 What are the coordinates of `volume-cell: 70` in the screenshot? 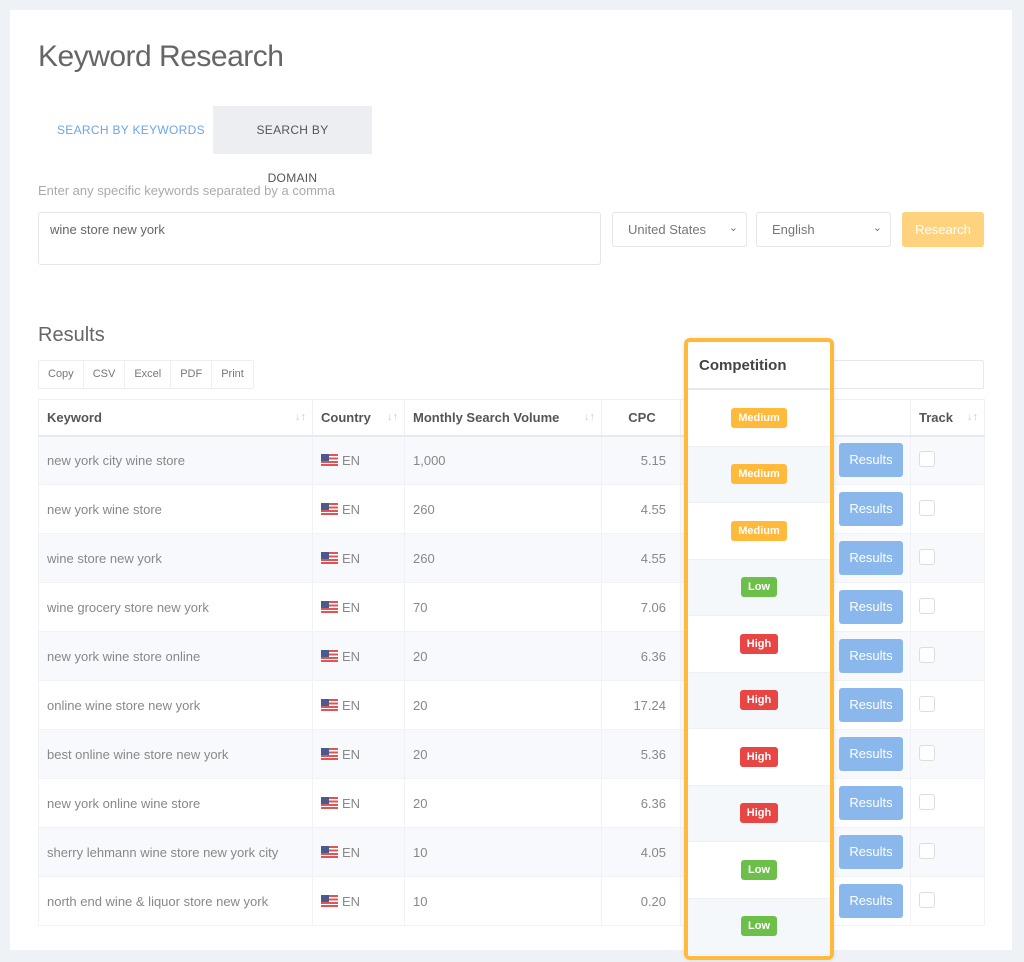 It's located at (503, 607).